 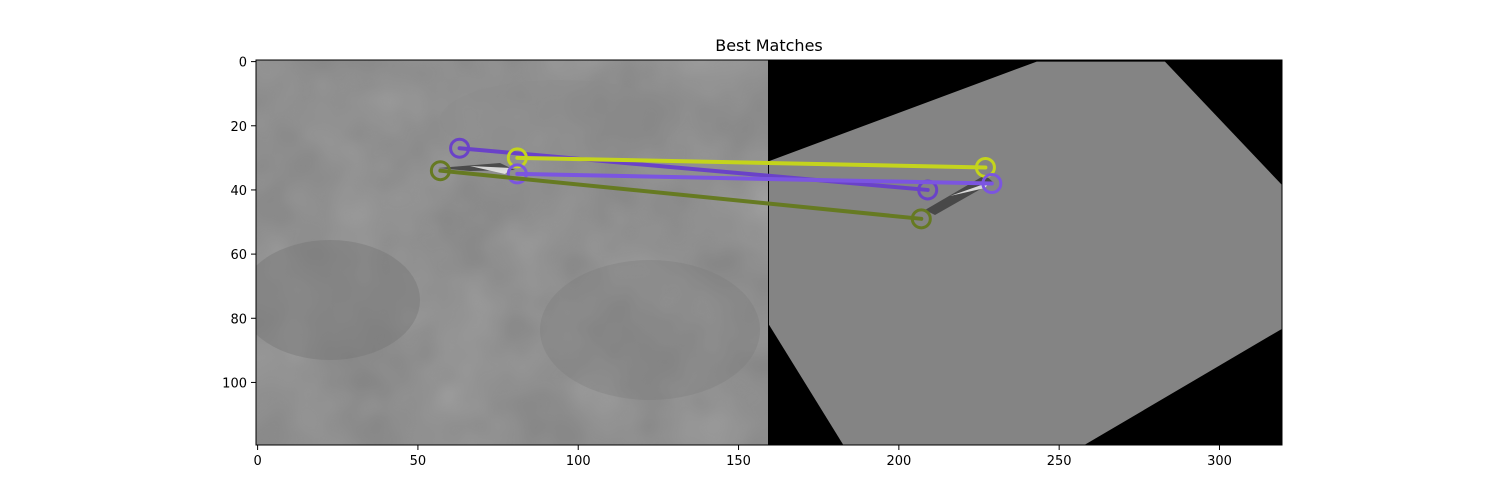 I want to click on chart-title: Best Matches, so click(x=769, y=45).